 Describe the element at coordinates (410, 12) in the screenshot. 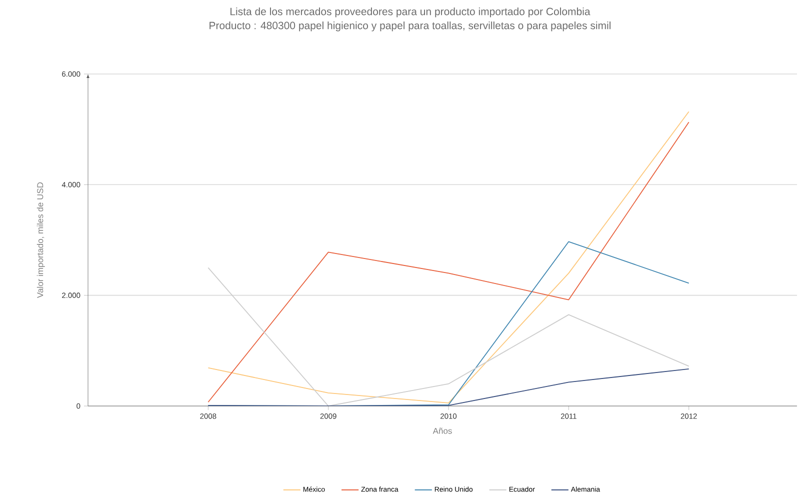

I see `chart-title: Lista de los mercados proveedores para un producto importado por Colombia` at that location.